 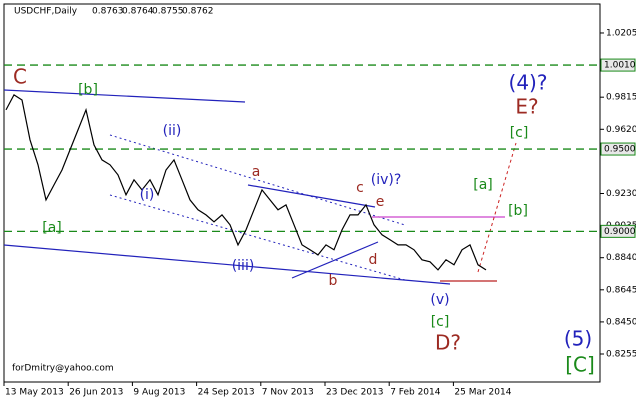 I want to click on channel-top, so click(x=124, y=96).